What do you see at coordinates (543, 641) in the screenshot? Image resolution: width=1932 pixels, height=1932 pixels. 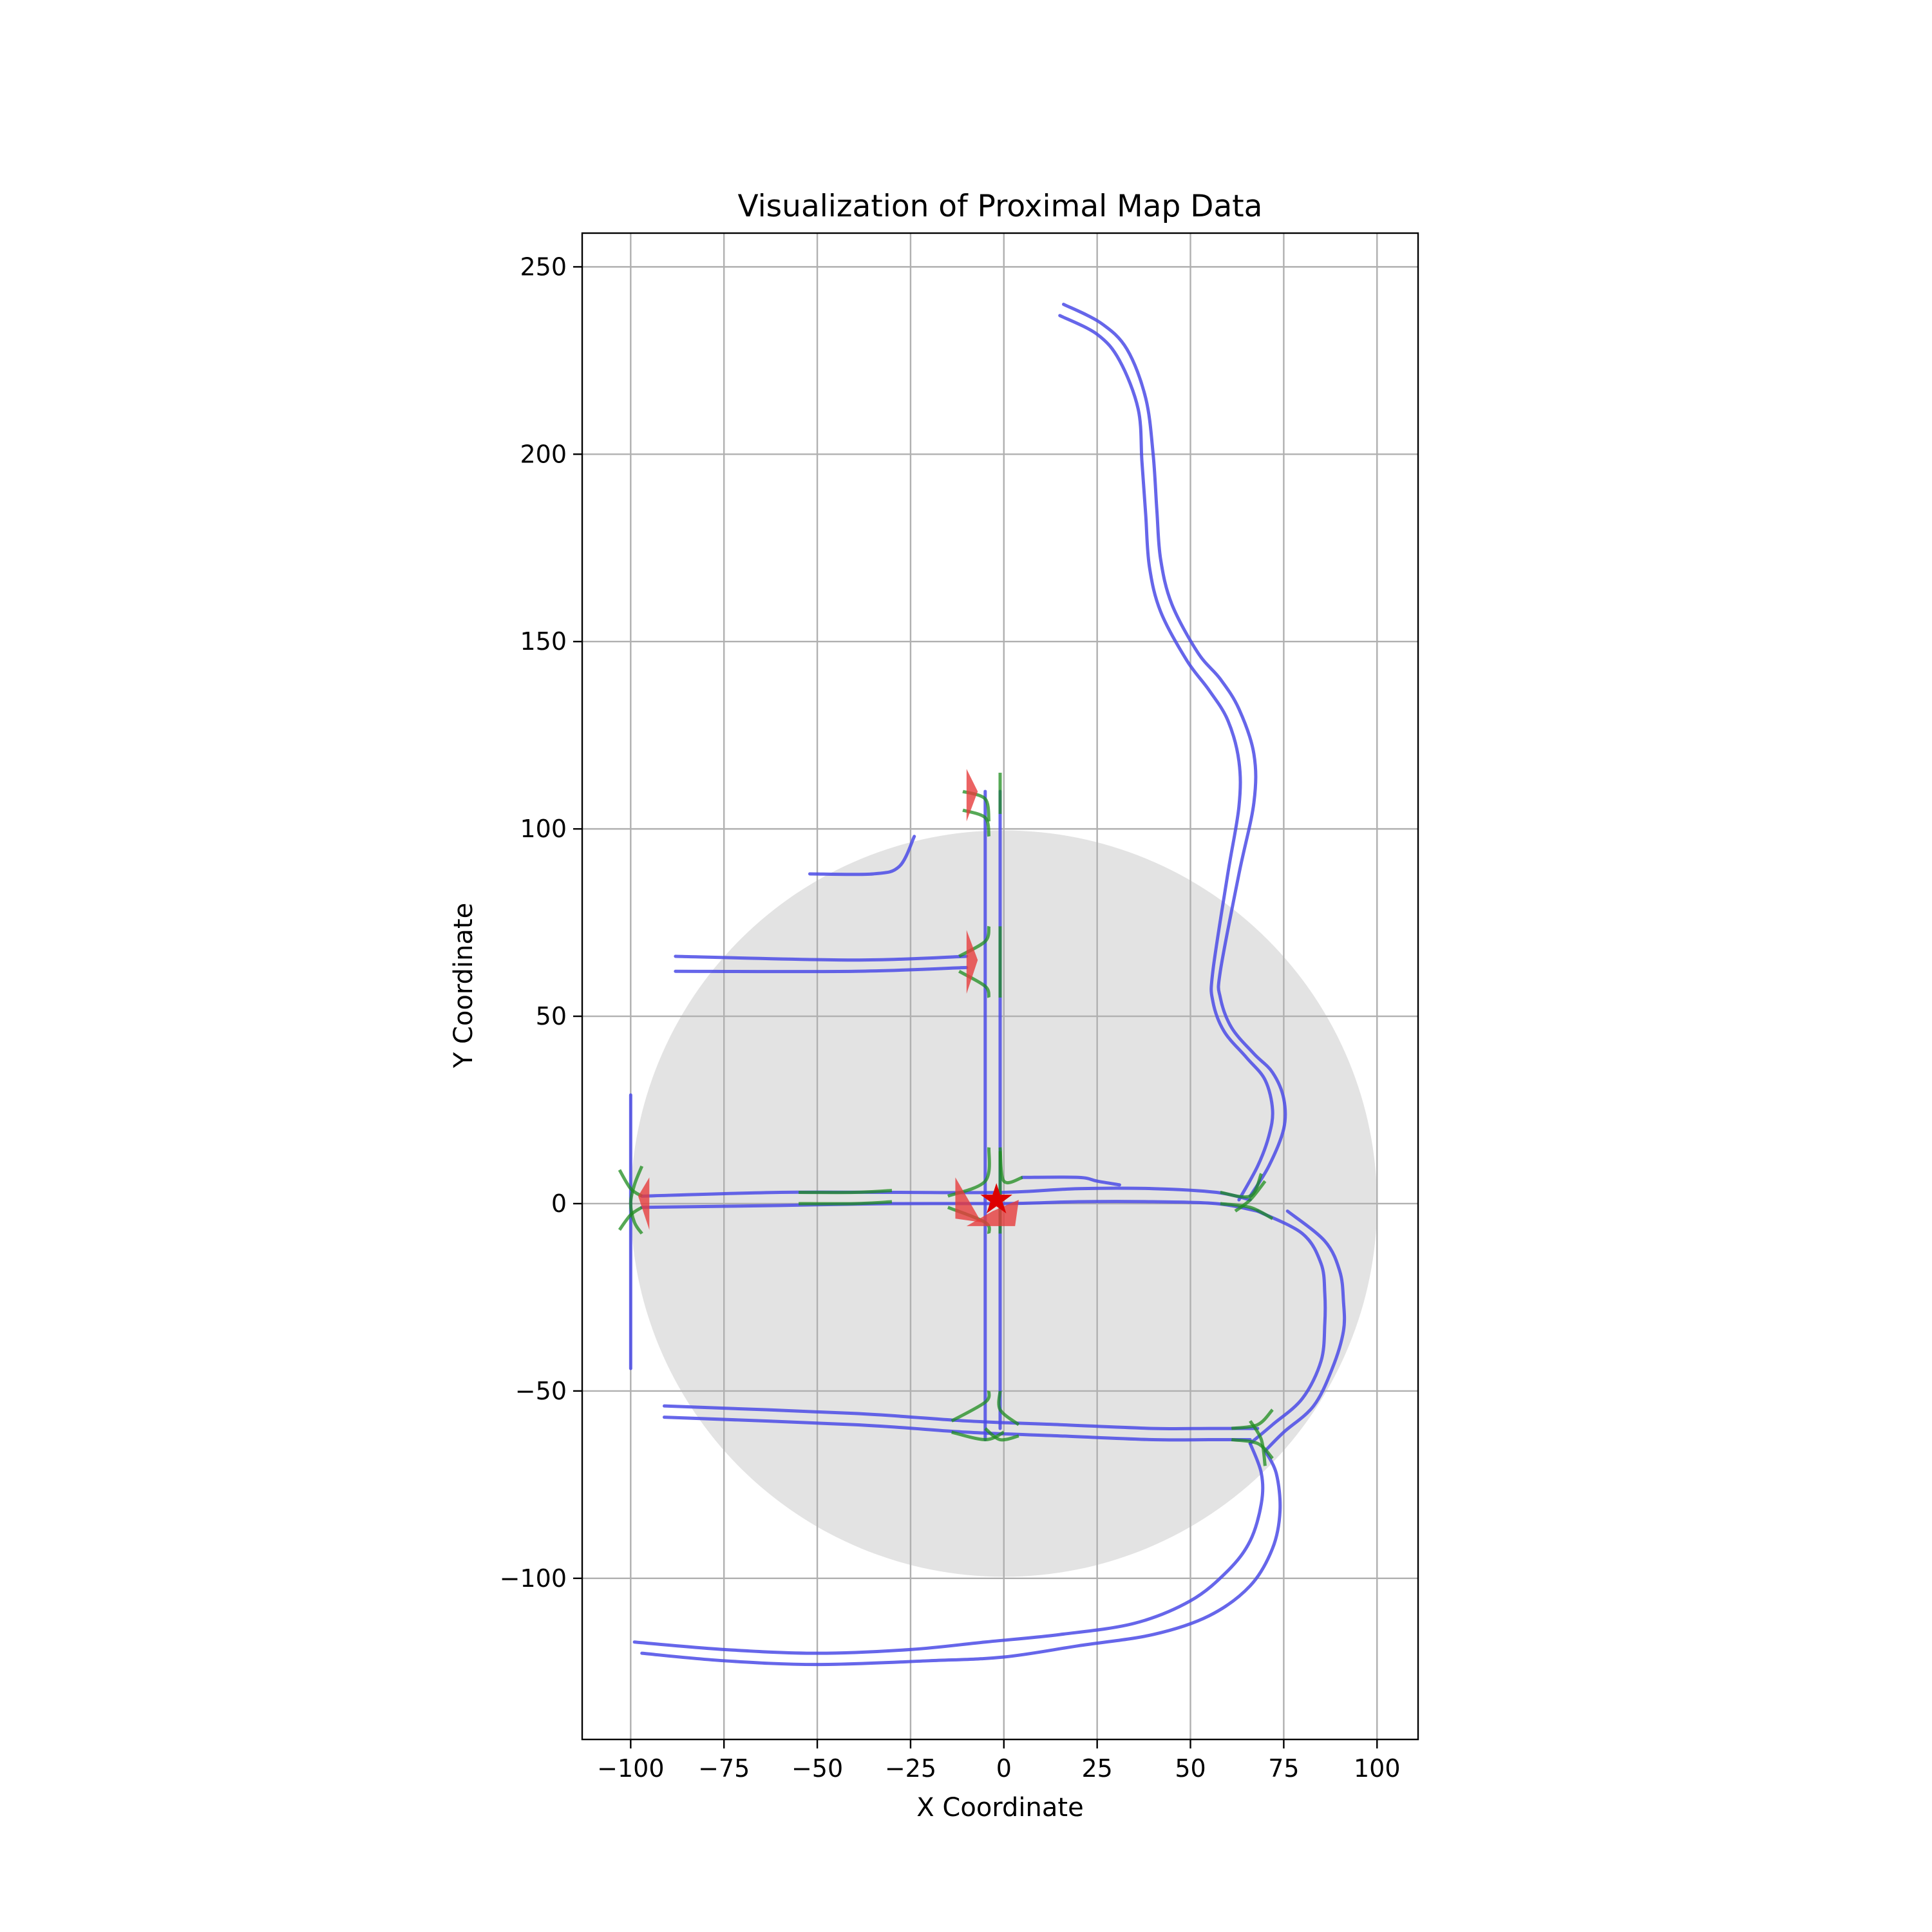 I see `y-tick-label: 150` at bounding box center [543, 641].